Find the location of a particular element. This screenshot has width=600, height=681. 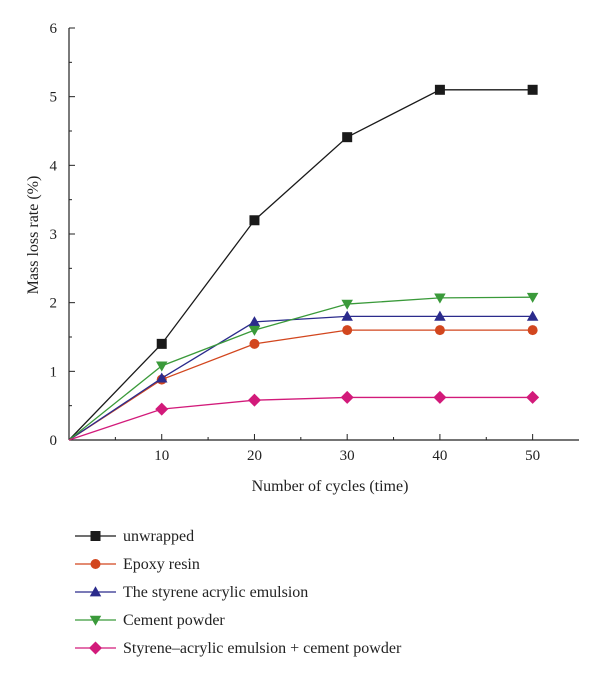

legend-label: Styrene–acrylic emulsion + cement powder is located at coordinates (262, 648).